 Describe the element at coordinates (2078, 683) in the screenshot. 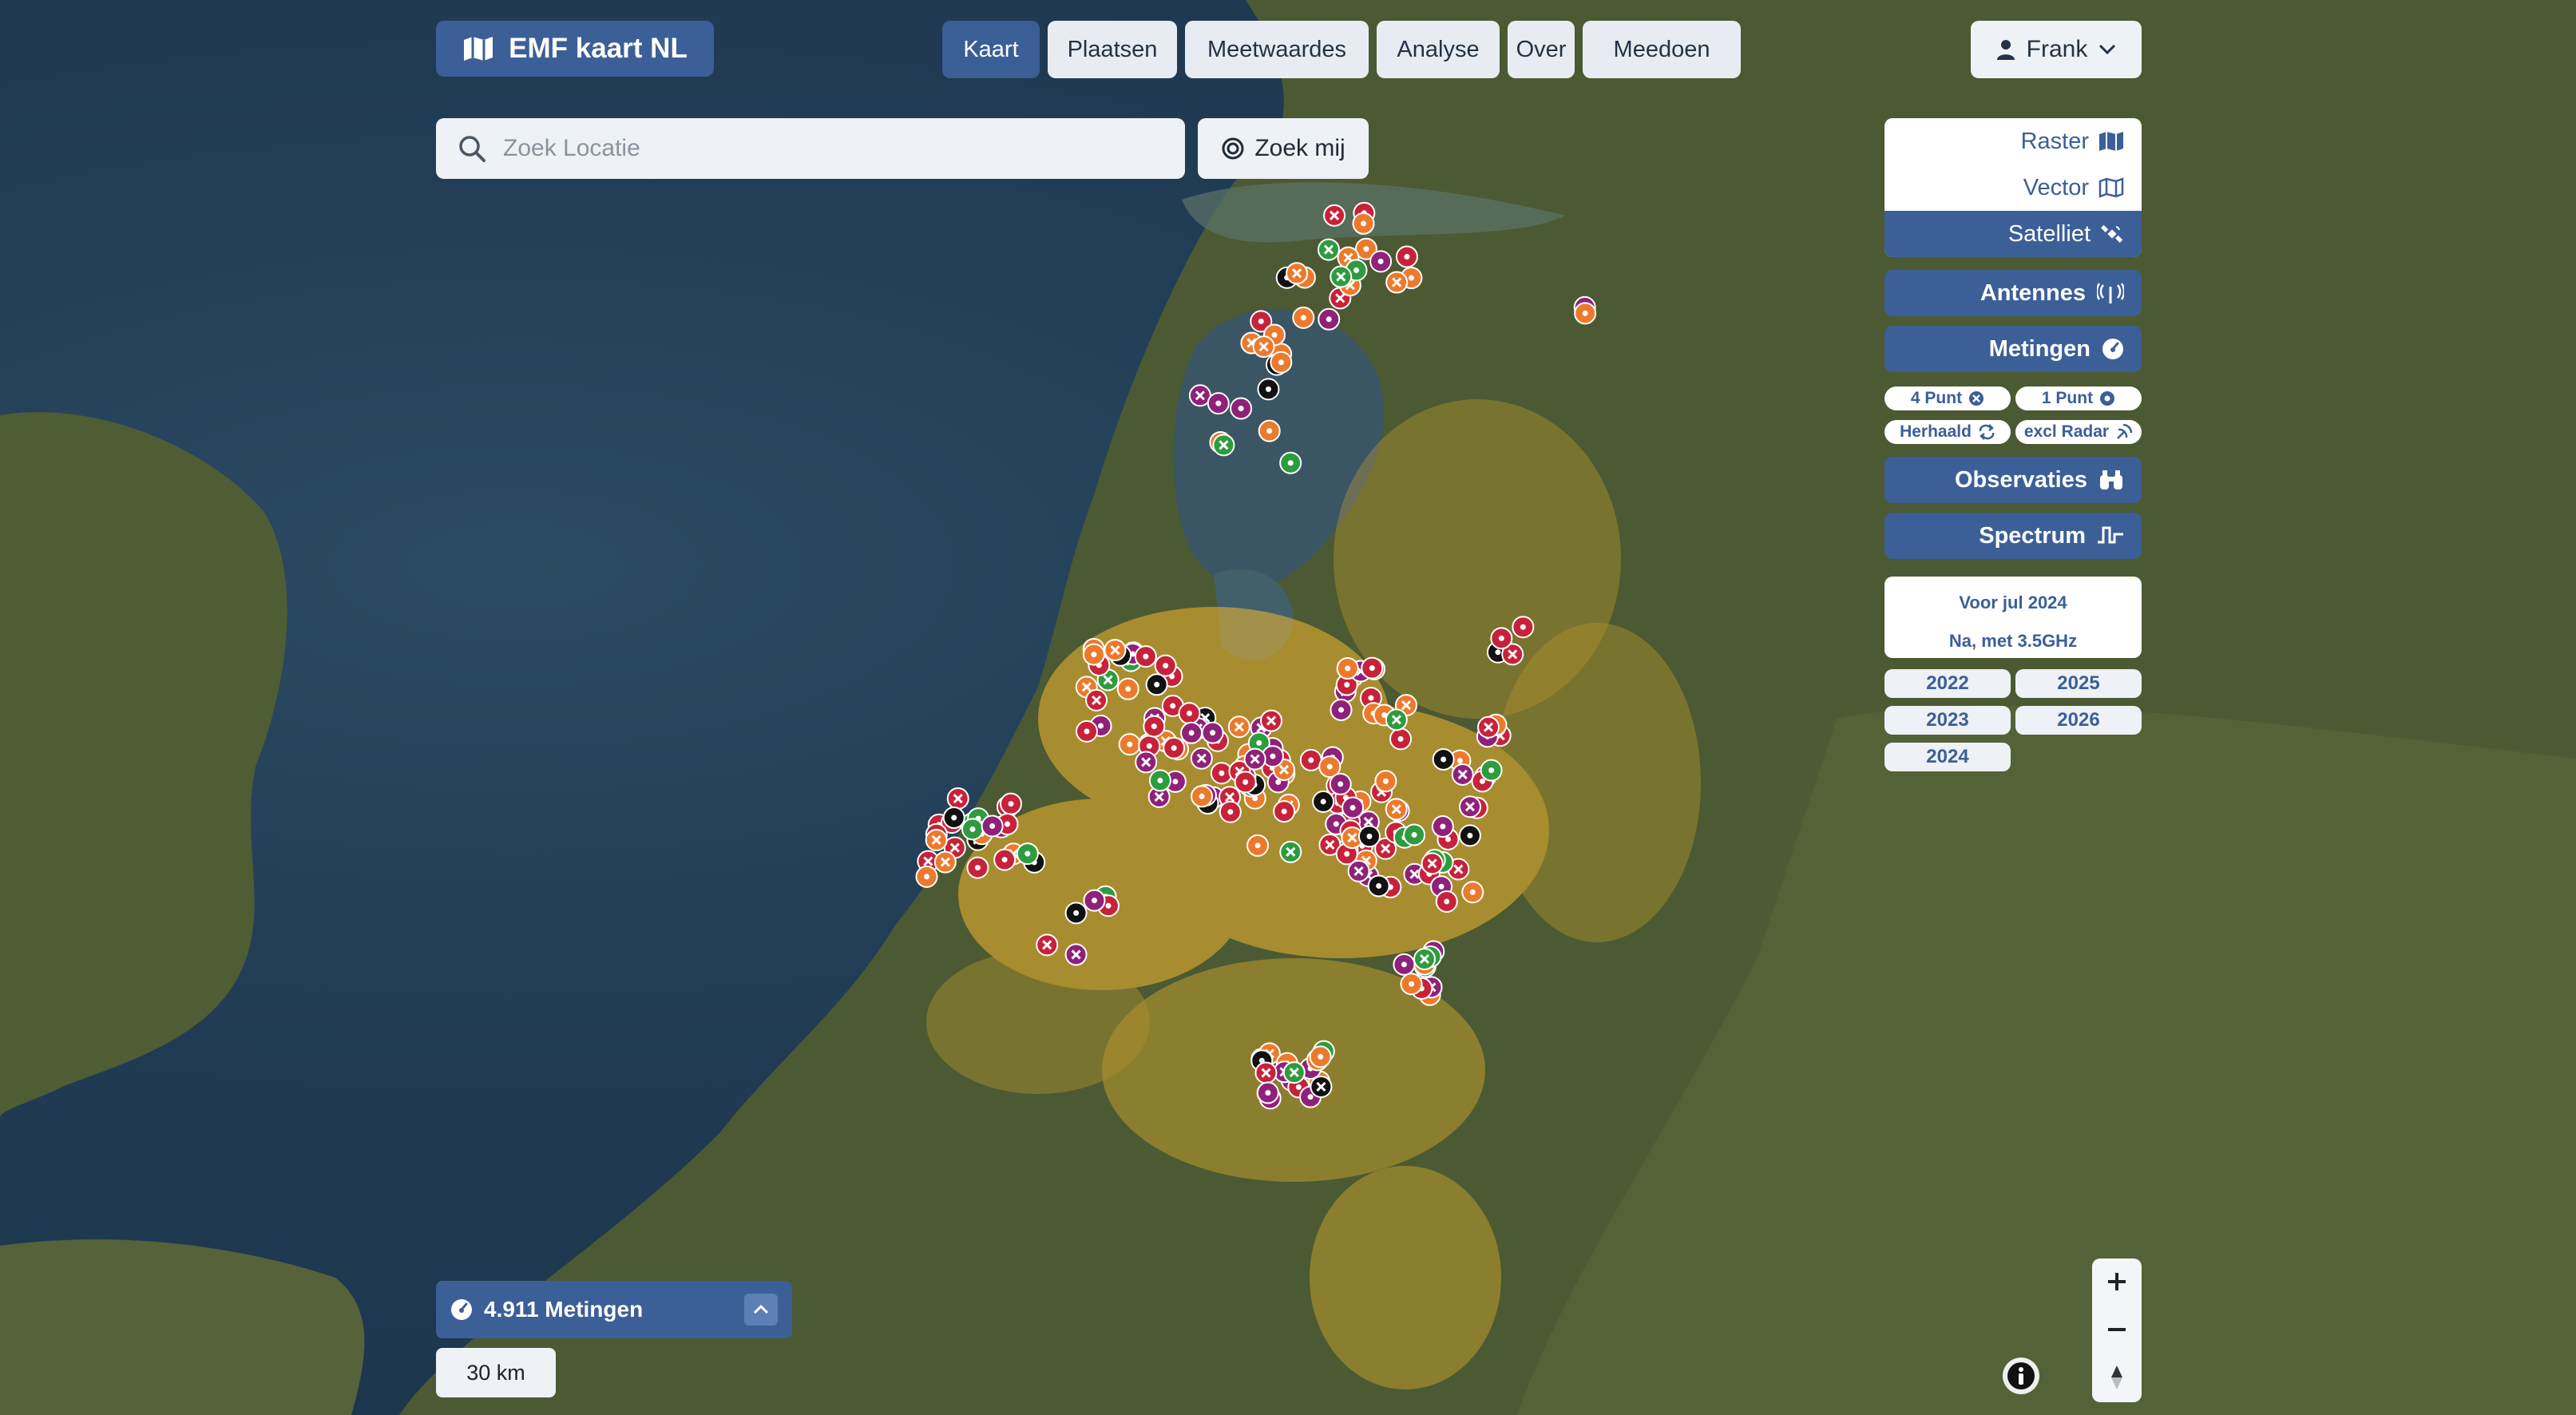

I see `year-2025: 2025` at that location.